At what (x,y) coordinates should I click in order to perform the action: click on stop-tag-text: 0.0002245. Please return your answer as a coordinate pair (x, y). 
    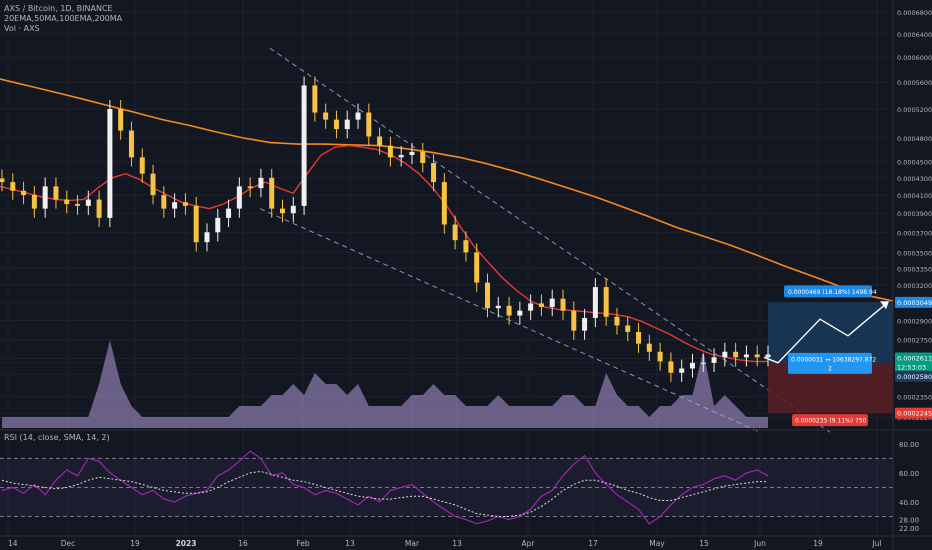
    Looking at the image, I should click on (914, 414).